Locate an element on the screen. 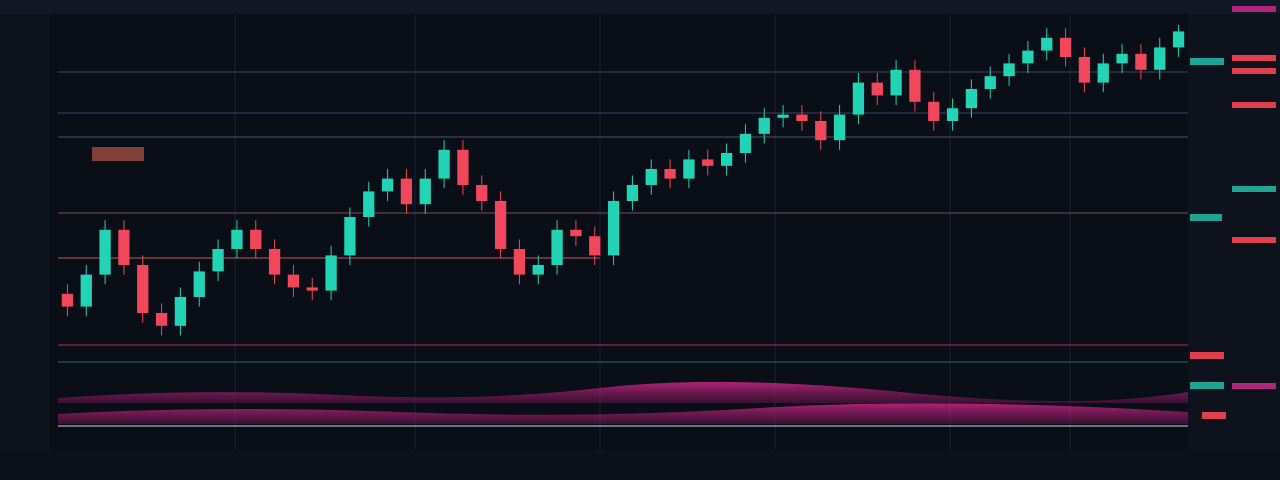 This screenshot has width=1280, height=480. oscillator-band is located at coordinates (623, 413).